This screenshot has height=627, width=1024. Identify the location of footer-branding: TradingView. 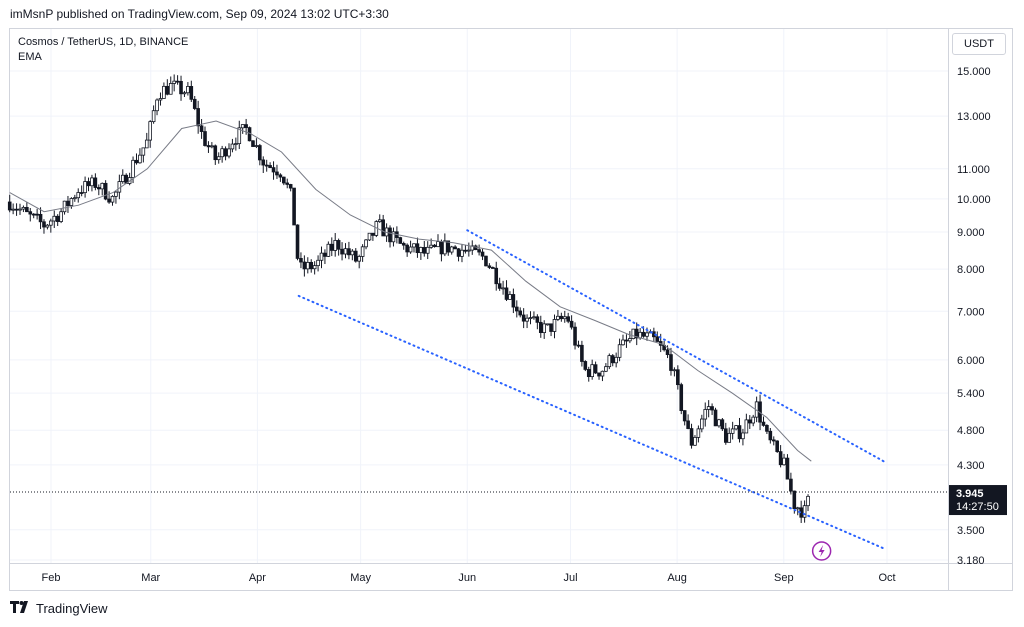
(59, 608).